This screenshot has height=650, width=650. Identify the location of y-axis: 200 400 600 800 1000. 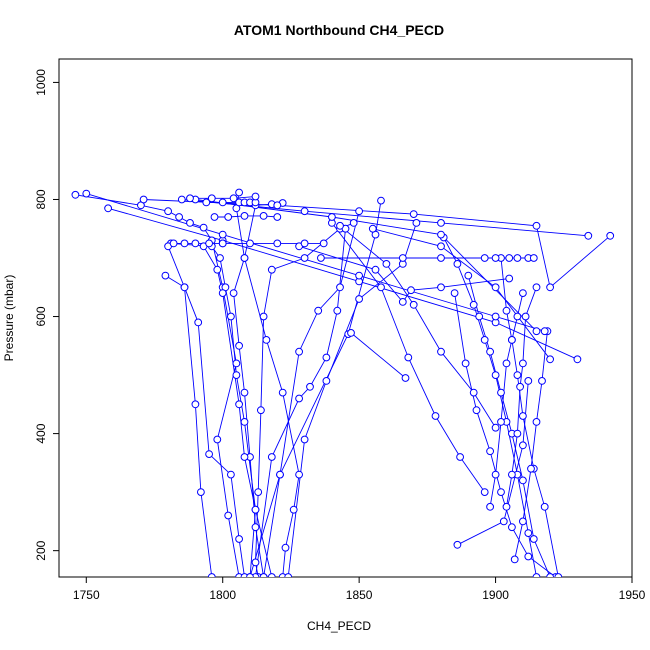
(46, 315).